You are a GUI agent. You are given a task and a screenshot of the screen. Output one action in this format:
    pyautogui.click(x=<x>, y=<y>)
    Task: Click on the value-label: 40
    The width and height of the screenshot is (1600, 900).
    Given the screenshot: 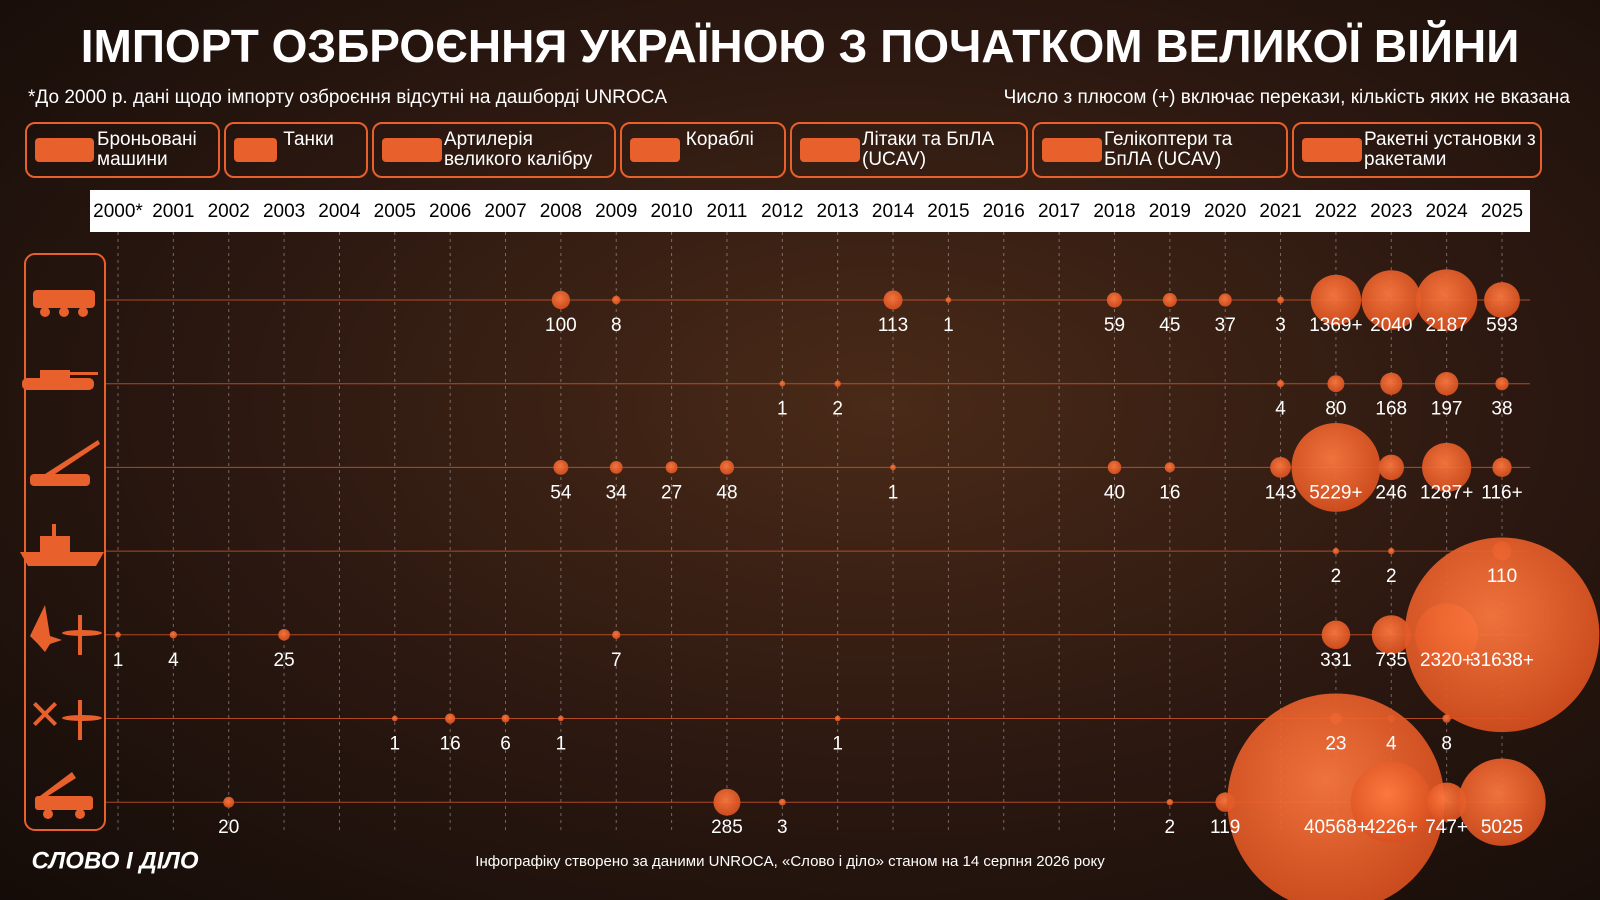 What is the action you would take?
    pyautogui.click(x=1114, y=492)
    